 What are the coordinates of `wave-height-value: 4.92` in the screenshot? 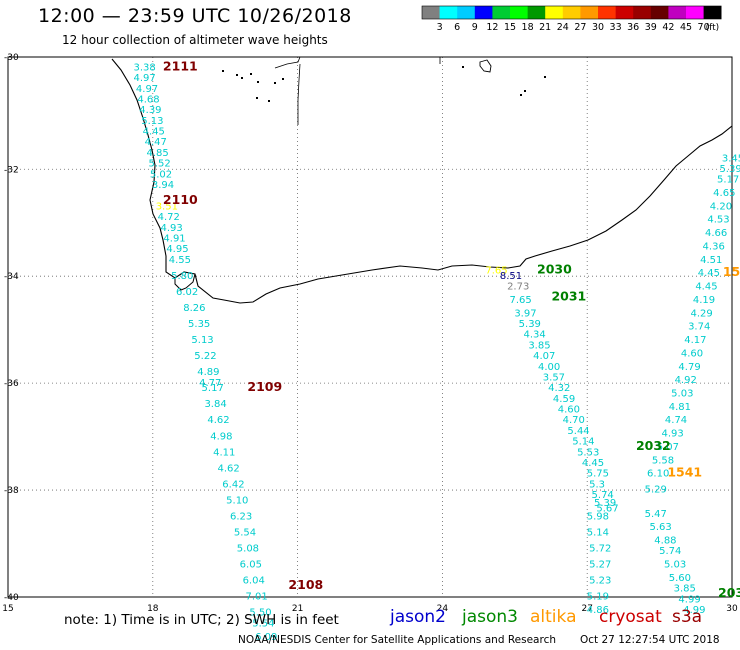 It's located at (686, 380).